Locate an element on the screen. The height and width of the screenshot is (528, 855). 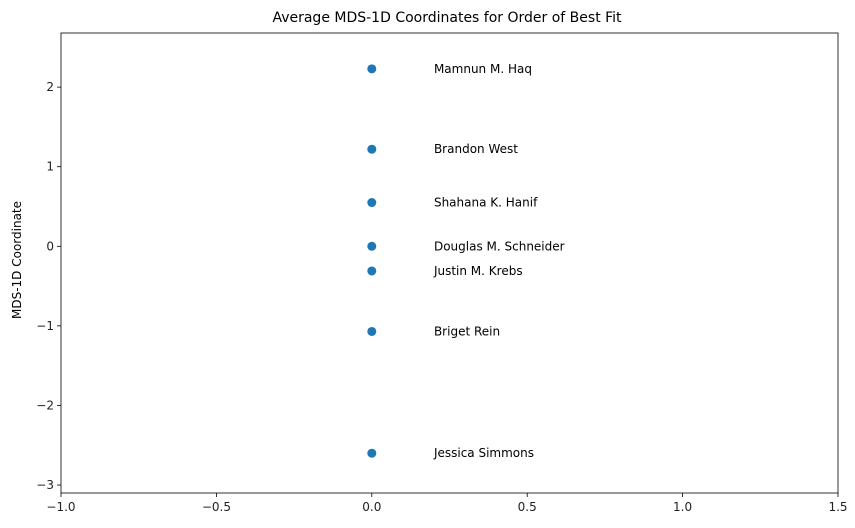
x-tick-label: 0.0 is located at coordinates (371, 507).